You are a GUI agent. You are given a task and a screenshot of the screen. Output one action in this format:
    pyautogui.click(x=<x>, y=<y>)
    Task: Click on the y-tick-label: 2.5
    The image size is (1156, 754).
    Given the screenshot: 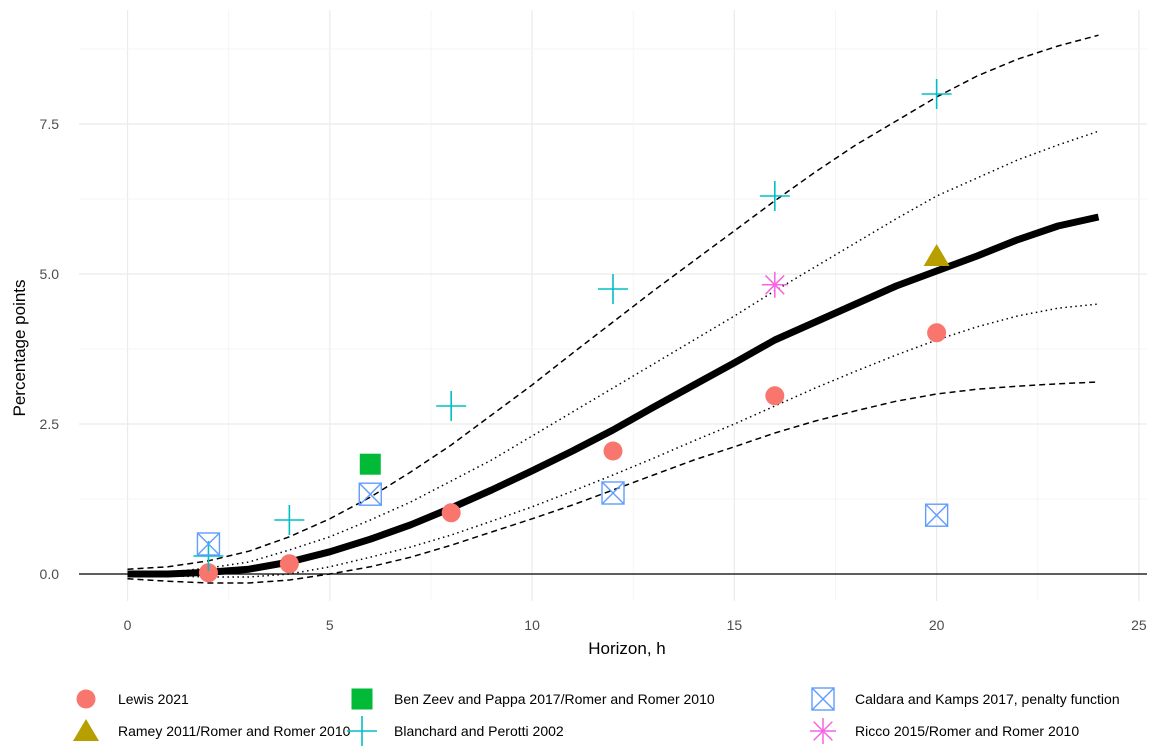 What is the action you would take?
    pyautogui.click(x=50, y=424)
    